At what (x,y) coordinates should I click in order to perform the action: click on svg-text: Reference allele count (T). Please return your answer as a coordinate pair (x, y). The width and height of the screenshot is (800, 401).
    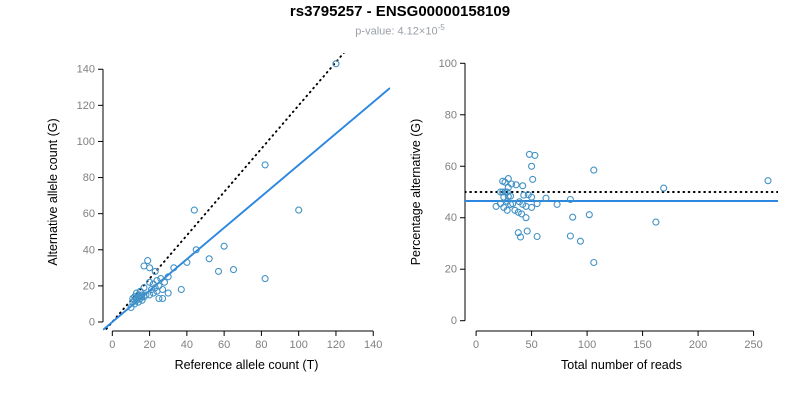
    Looking at the image, I should click on (247, 365).